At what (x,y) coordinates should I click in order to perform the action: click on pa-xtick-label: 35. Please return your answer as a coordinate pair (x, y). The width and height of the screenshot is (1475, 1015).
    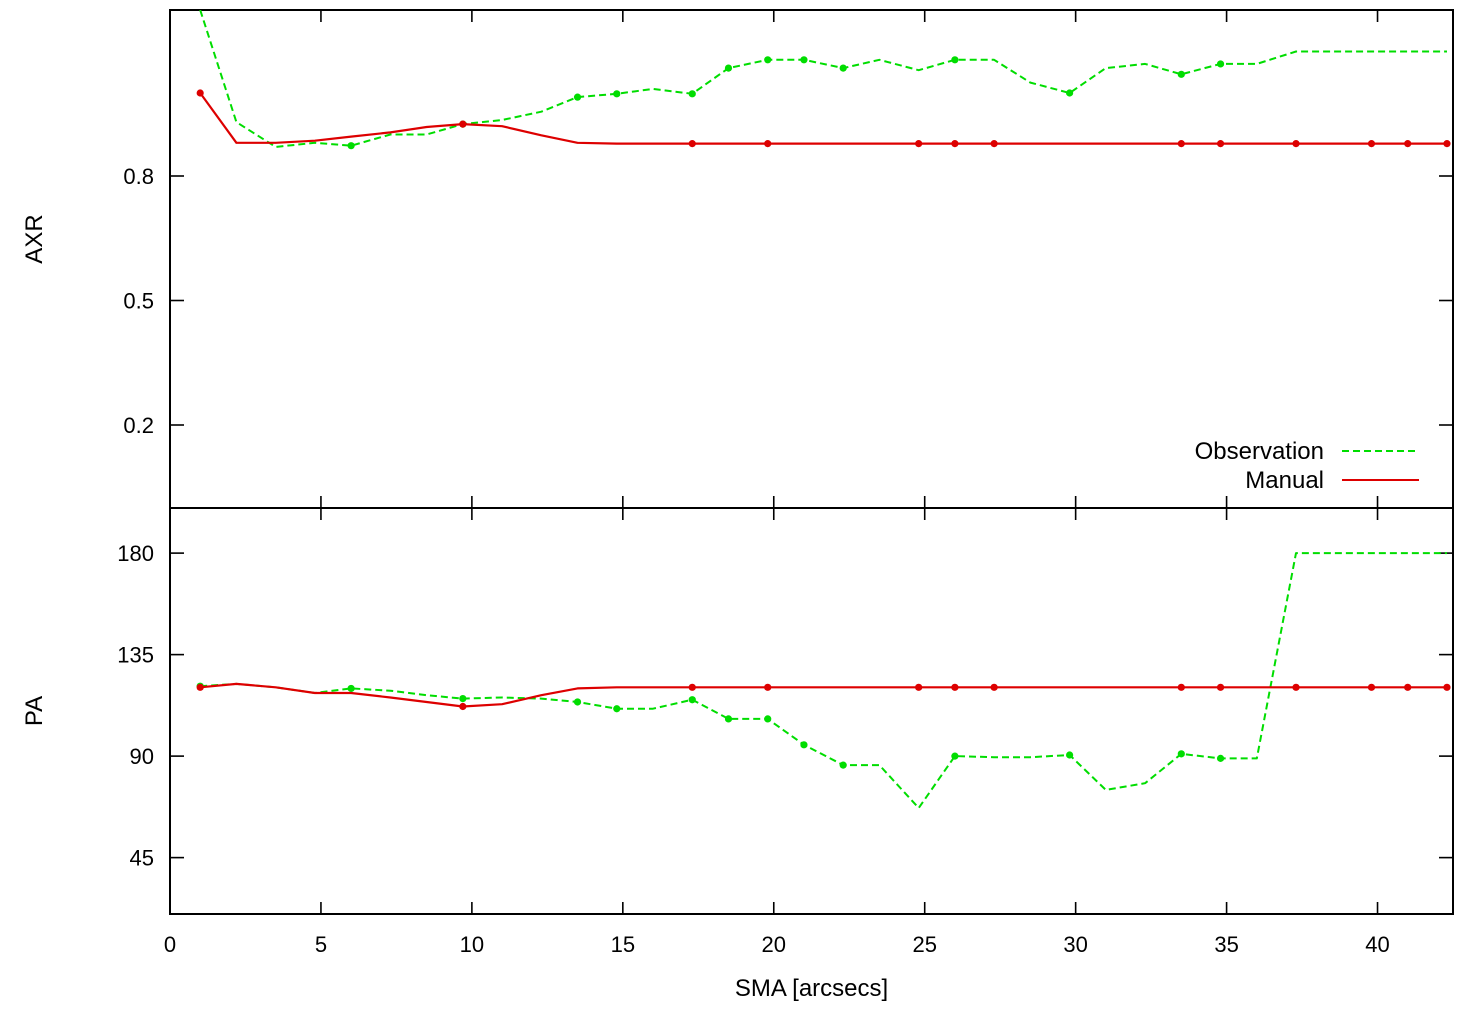
    Looking at the image, I should click on (1226, 944).